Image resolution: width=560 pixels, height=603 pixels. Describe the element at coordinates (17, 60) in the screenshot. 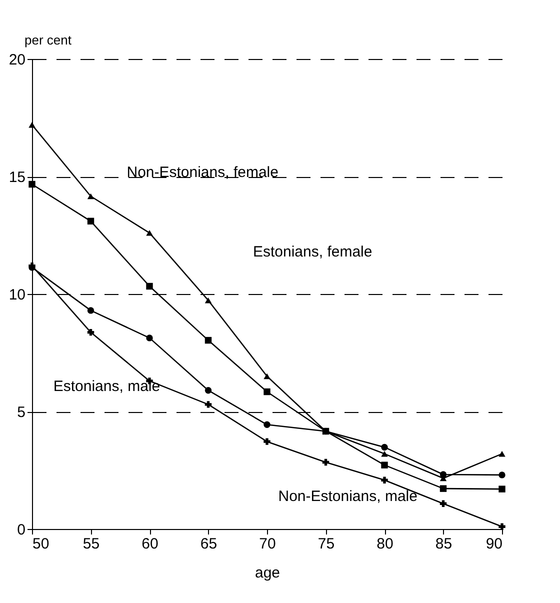

I see `y-tick-label: 20` at that location.